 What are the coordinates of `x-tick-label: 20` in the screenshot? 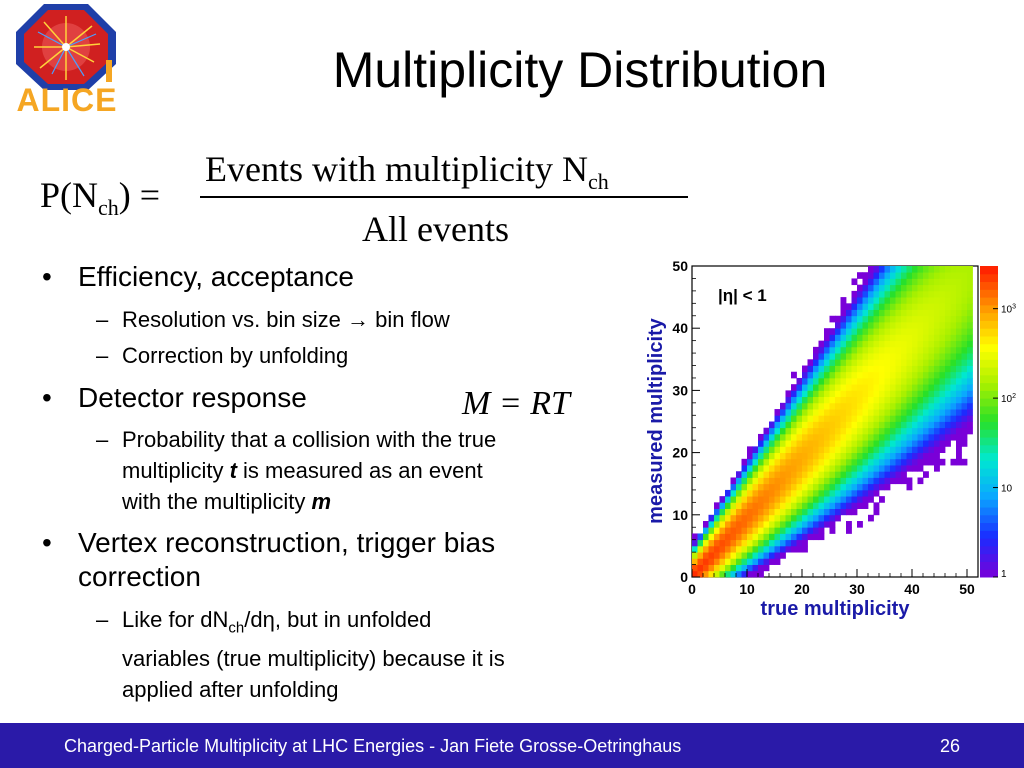 It's located at (802, 589).